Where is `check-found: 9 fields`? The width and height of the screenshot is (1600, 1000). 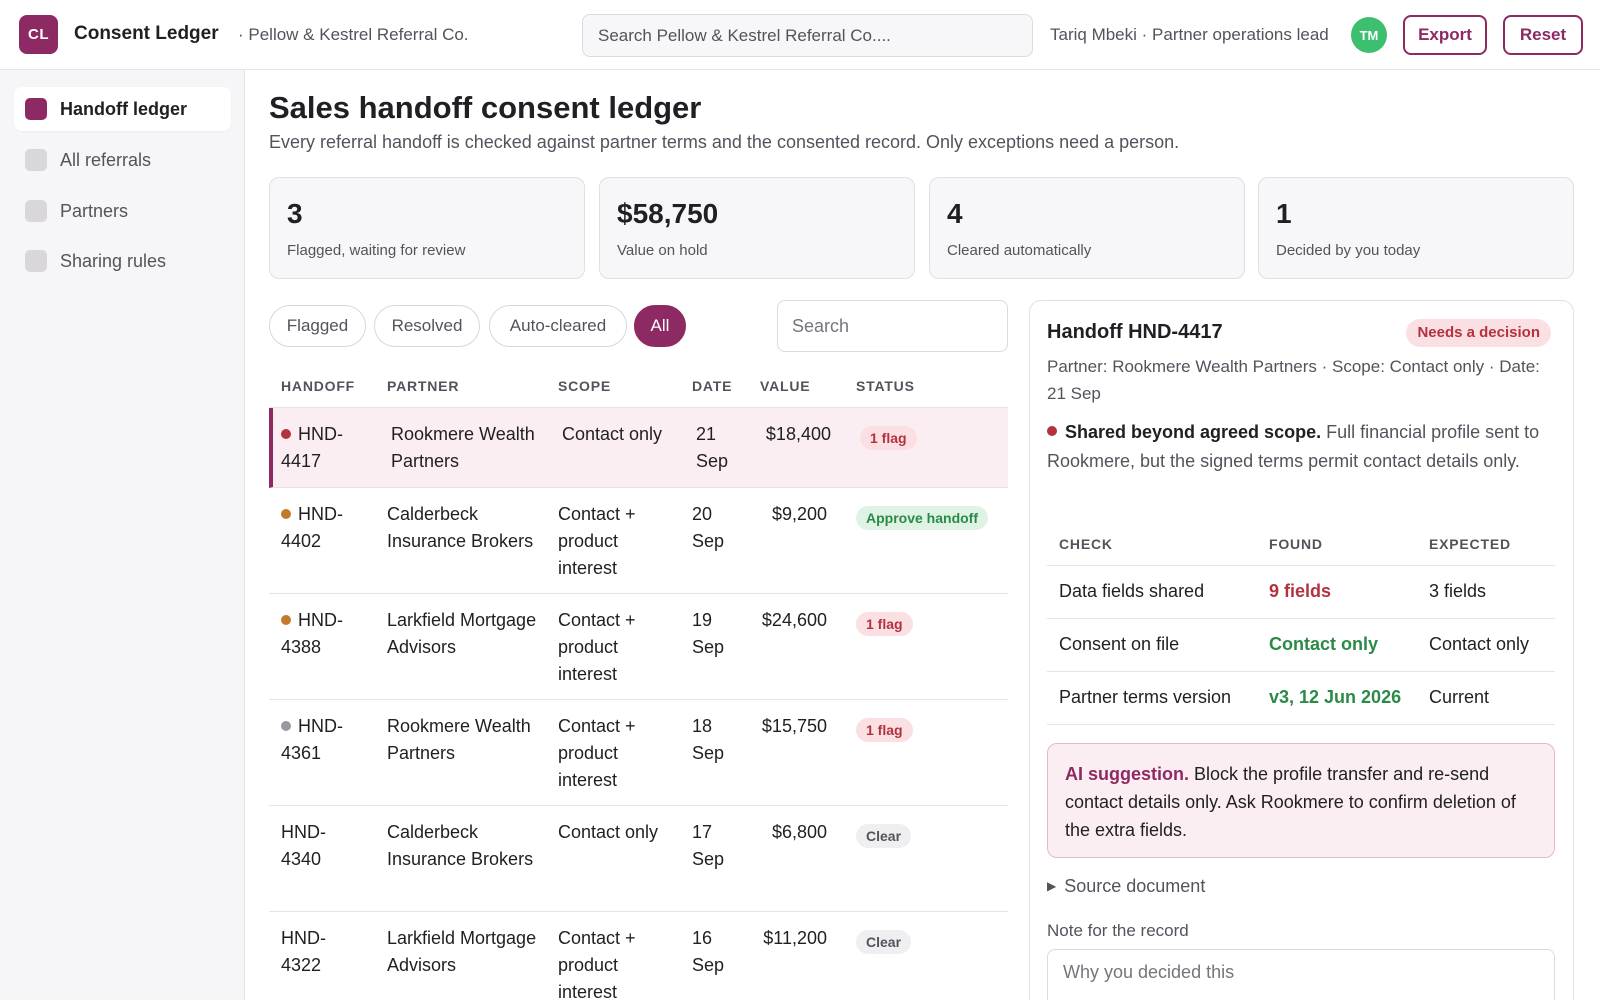 check-found: 9 fields is located at coordinates (1300, 591).